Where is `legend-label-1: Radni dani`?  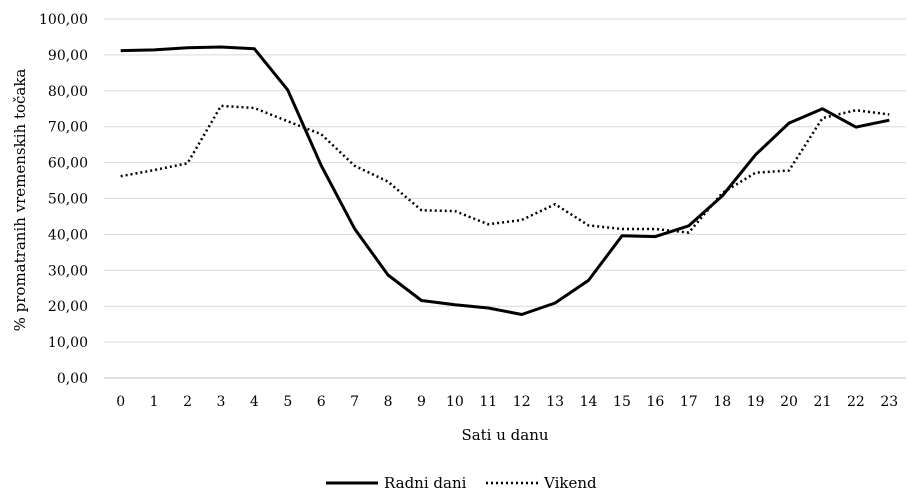
legend-label-1: Radni dani is located at coordinates (425, 483).